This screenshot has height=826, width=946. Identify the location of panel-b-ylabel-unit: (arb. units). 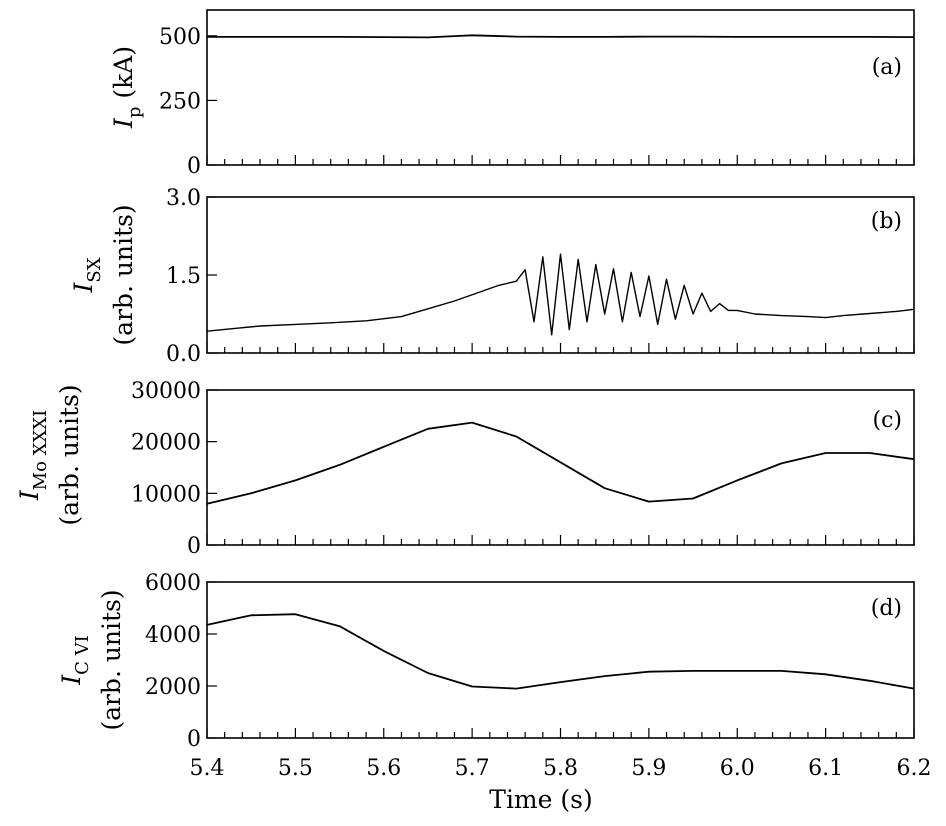
(123, 274).